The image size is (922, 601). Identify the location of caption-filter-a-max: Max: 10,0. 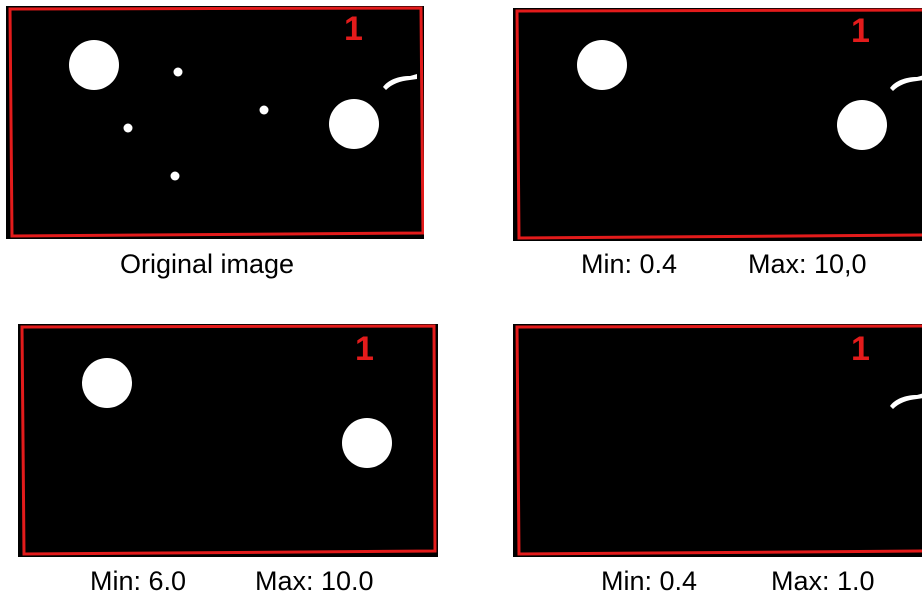
(807, 264).